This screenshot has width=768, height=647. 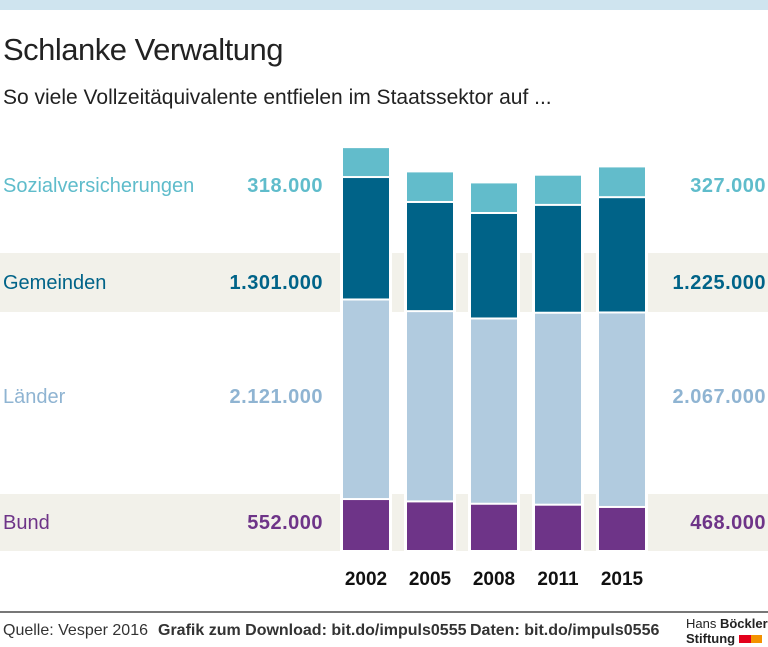 What do you see at coordinates (565, 630) in the screenshot?
I see `data-link: Daten: bit.do/impuls0556` at bounding box center [565, 630].